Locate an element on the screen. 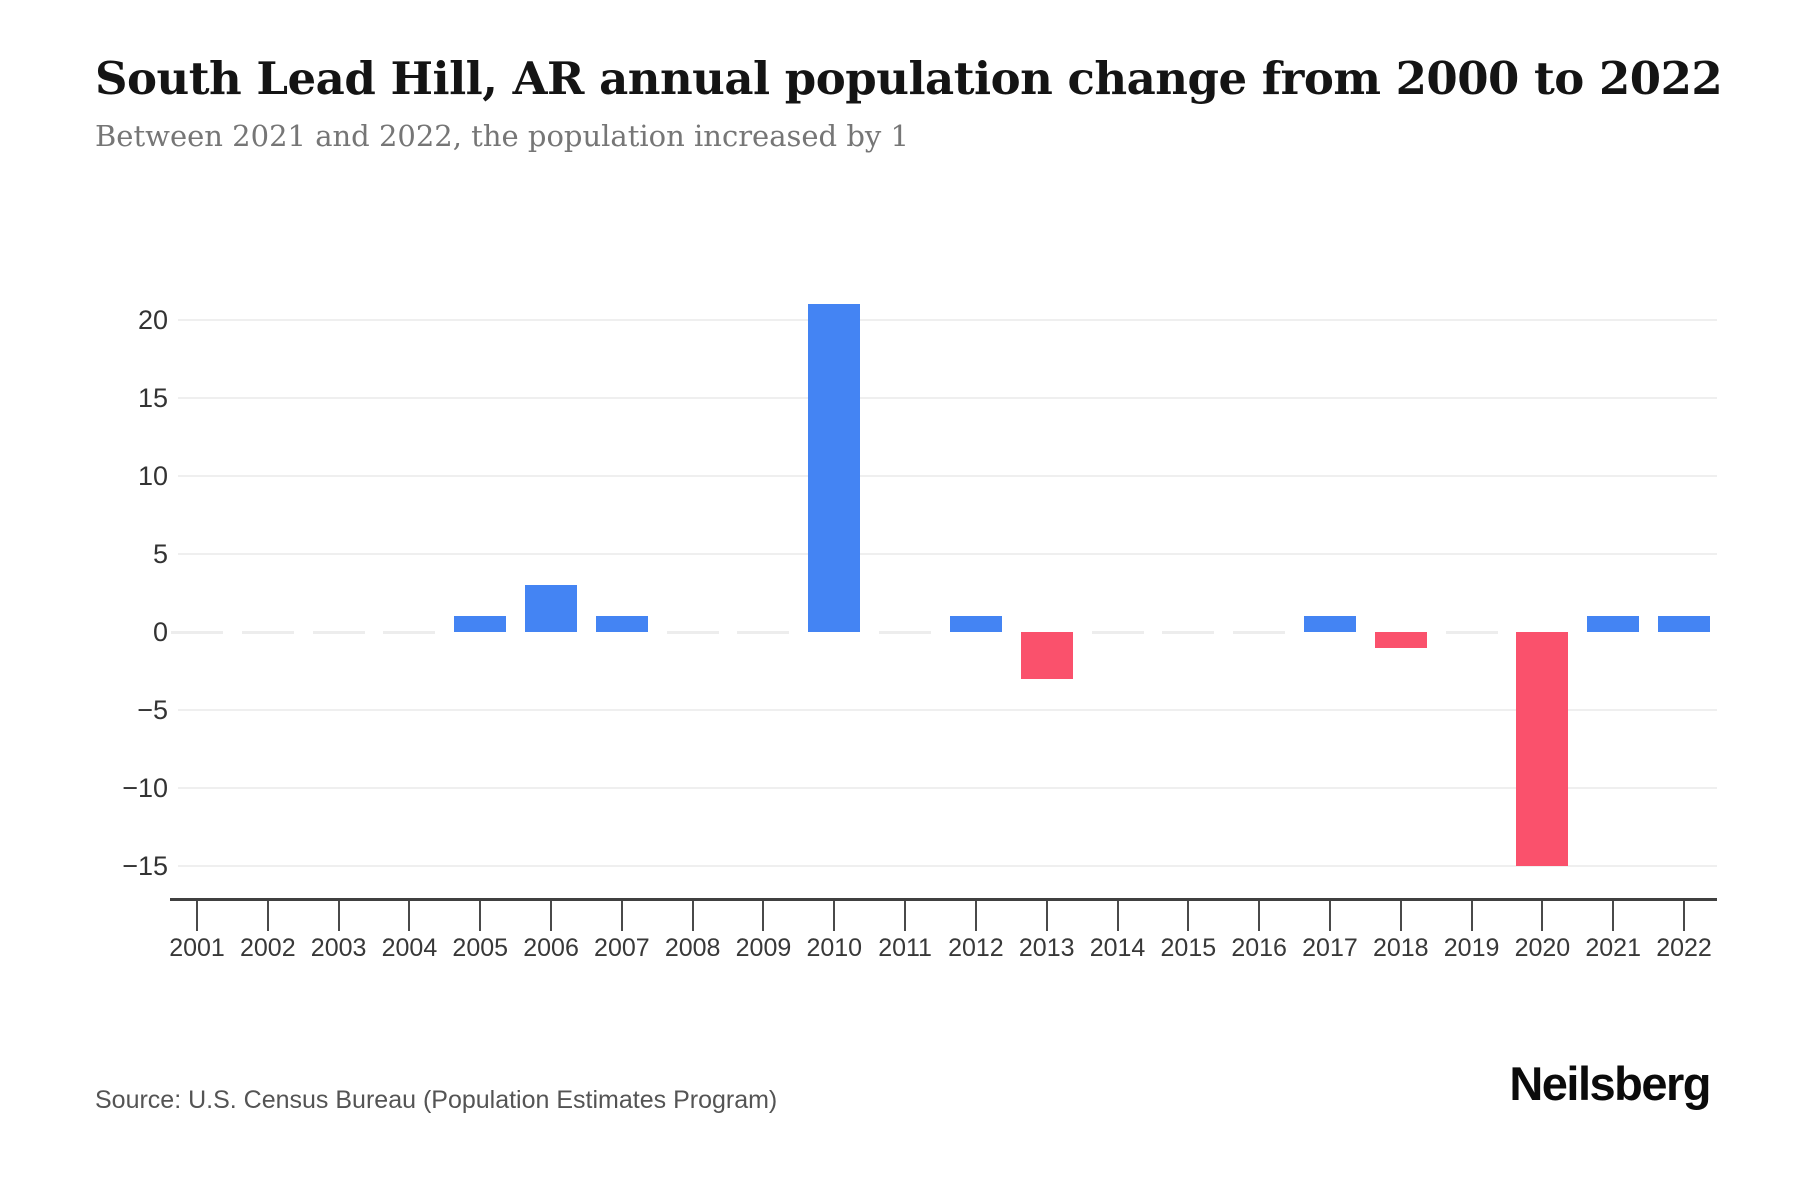 This screenshot has width=1800, height=1200. x-axis-label: 2002 is located at coordinates (267, 948).